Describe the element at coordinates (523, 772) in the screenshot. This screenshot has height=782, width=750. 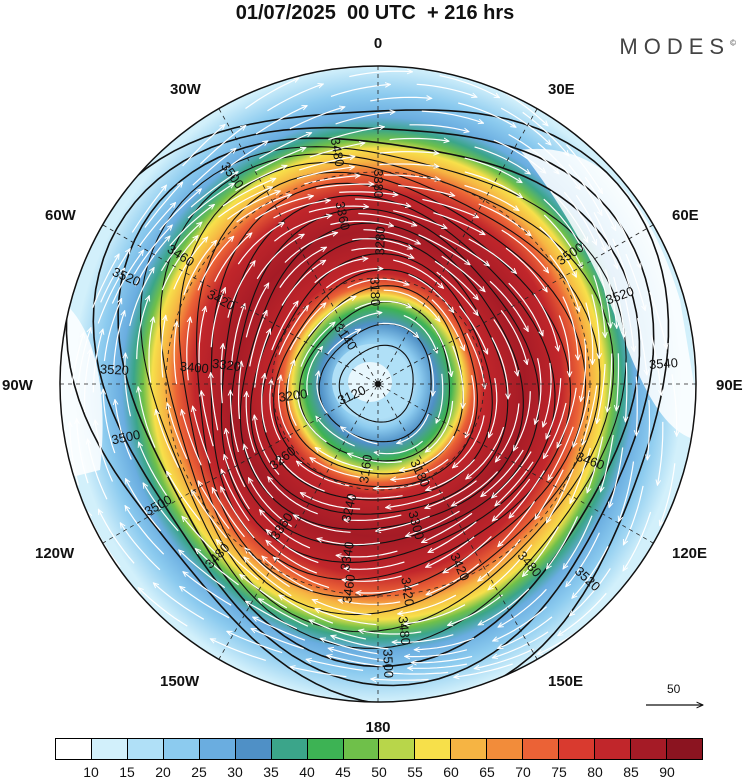
I see `colorbar-tick-label: 70` at that location.